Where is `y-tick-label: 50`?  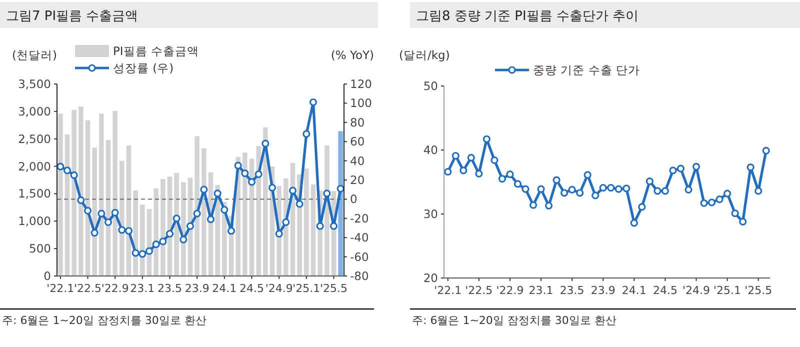
y-tick-label: 50 is located at coordinates (430, 86).